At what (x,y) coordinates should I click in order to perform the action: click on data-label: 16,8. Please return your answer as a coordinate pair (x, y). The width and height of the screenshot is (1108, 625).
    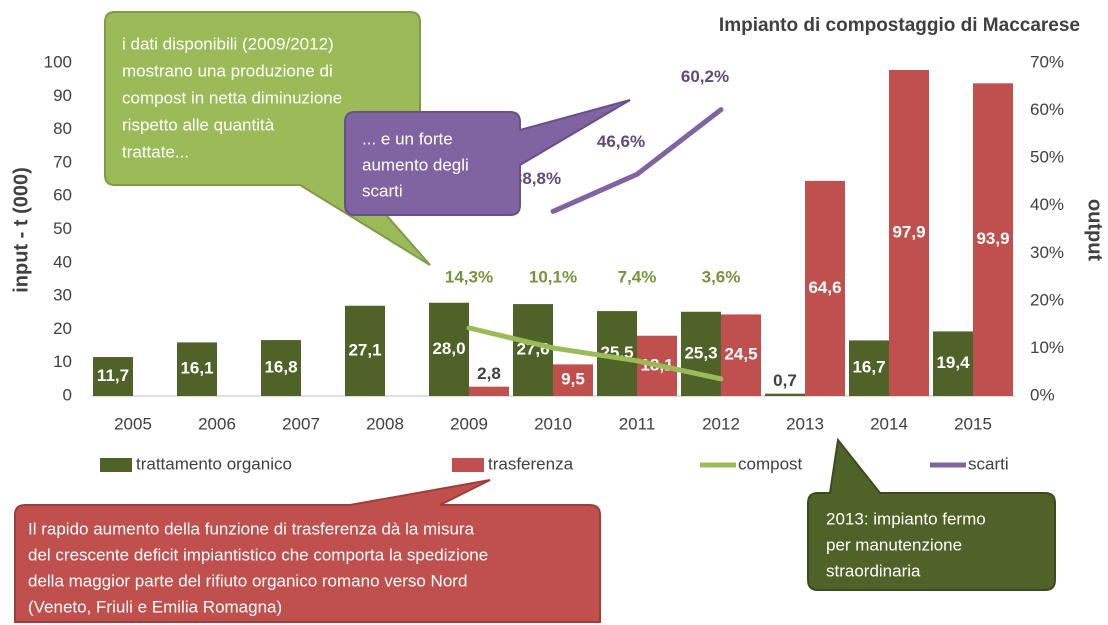
    Looking at the image, I should click on (280, 367).